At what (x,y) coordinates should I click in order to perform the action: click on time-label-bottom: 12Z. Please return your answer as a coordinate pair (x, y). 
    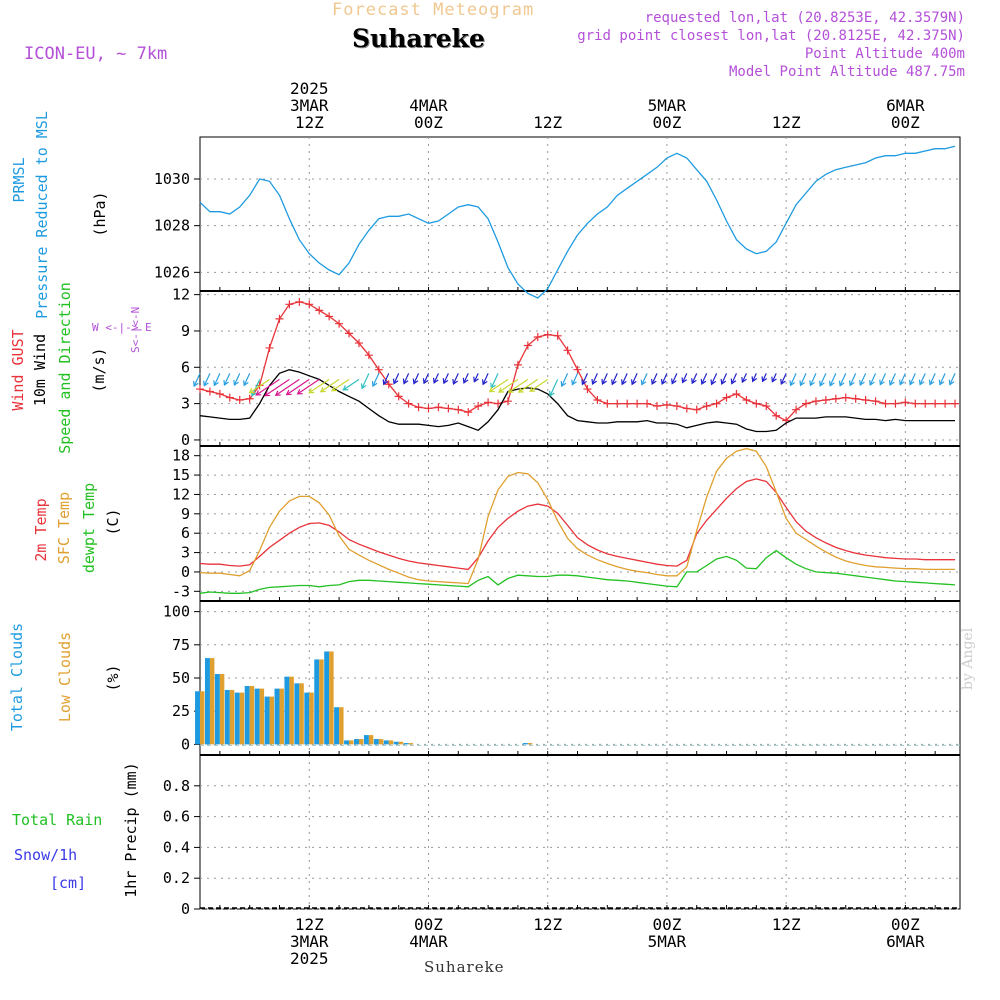
    Looking at the image, I should click on (547, 924).